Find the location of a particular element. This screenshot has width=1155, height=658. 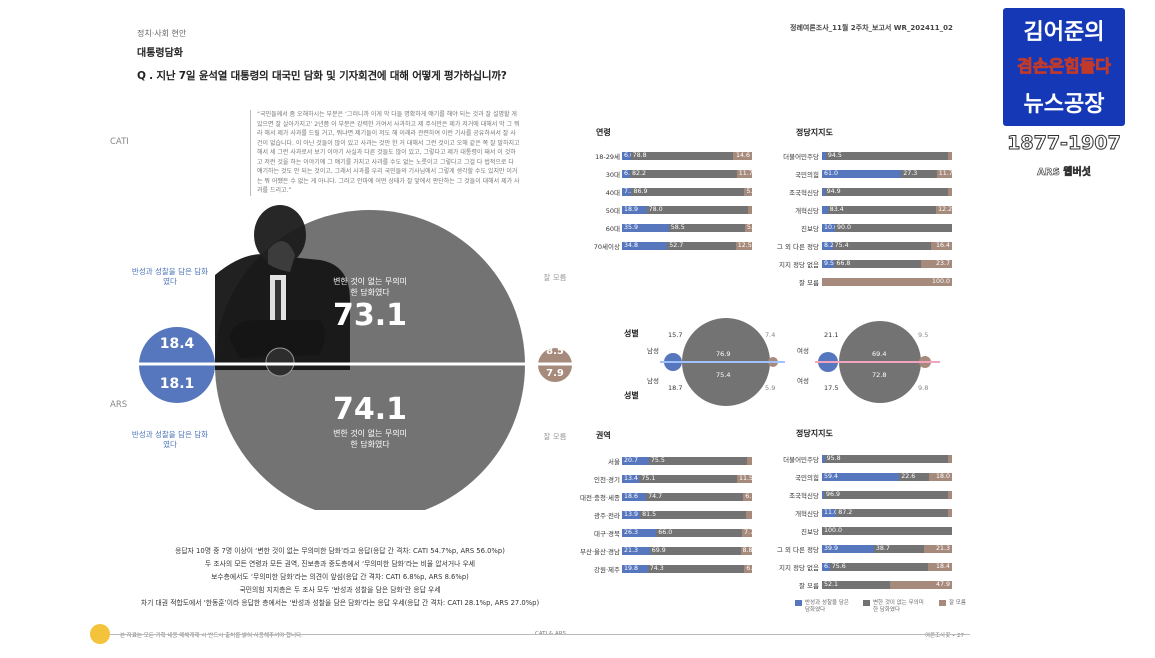

bar-category-label: 진보당 is located at coordinates (810, 532).